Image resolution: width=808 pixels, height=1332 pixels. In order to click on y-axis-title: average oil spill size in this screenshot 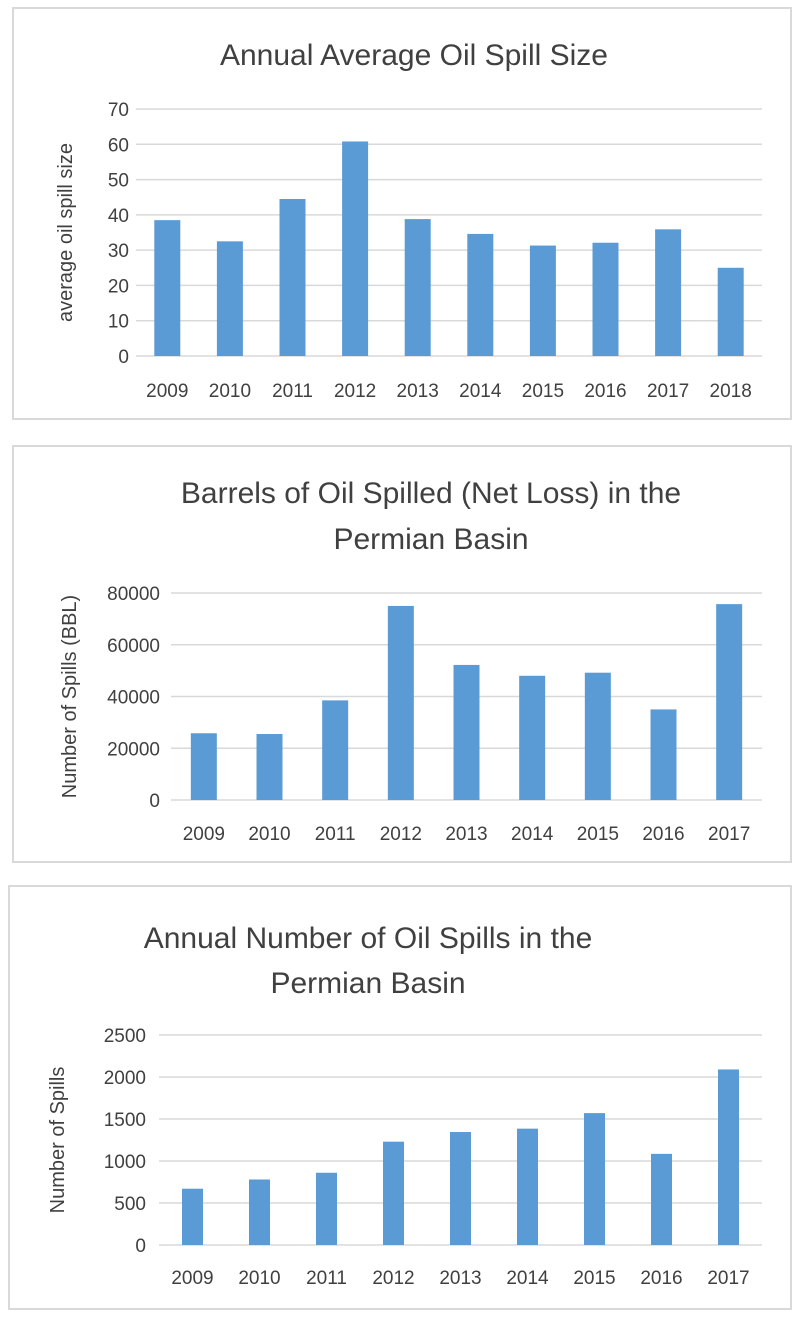, I will do `click(66, 232)`.